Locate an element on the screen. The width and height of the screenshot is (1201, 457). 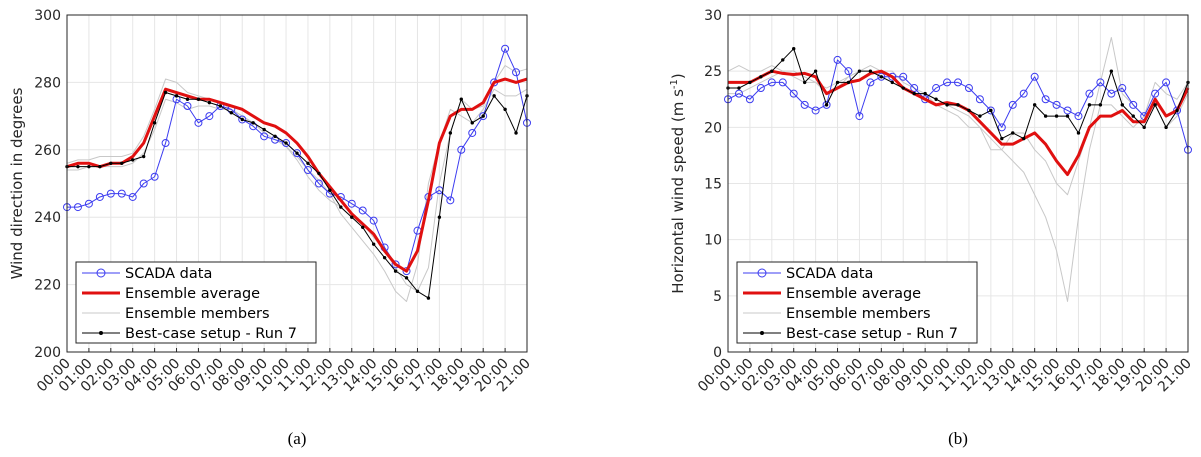
y-tick-label: 0 is located at coordinates (717, 353).